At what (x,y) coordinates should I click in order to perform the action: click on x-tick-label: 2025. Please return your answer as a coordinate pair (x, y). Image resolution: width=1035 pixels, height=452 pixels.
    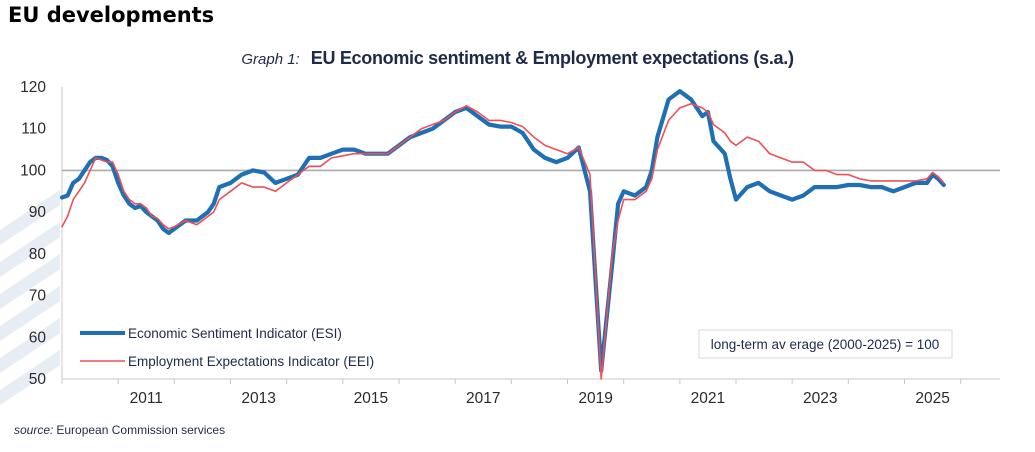
    Looking at the image, I should click on (932, 398).